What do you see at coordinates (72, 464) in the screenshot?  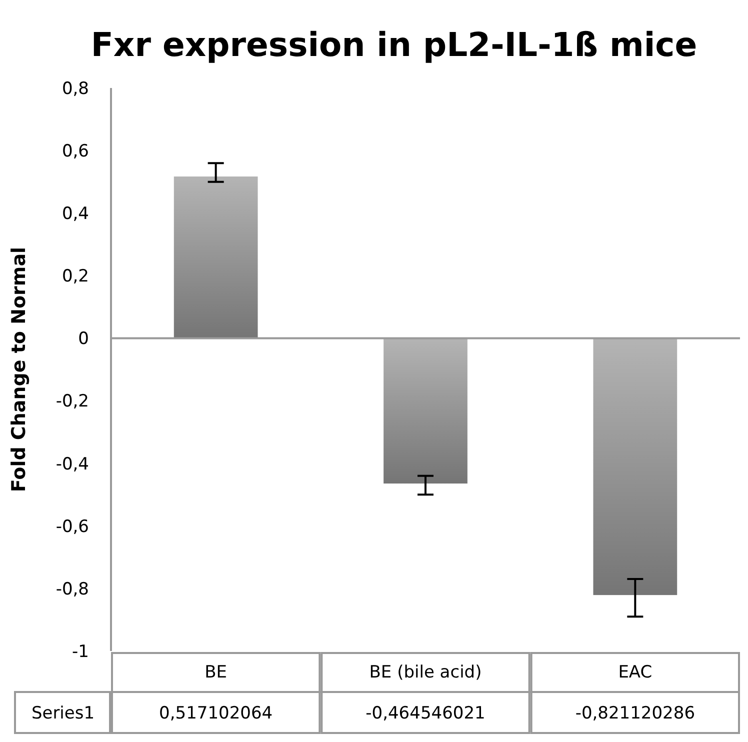 I see `y-tick-label: -0,4` at bounding box center [72, 464].